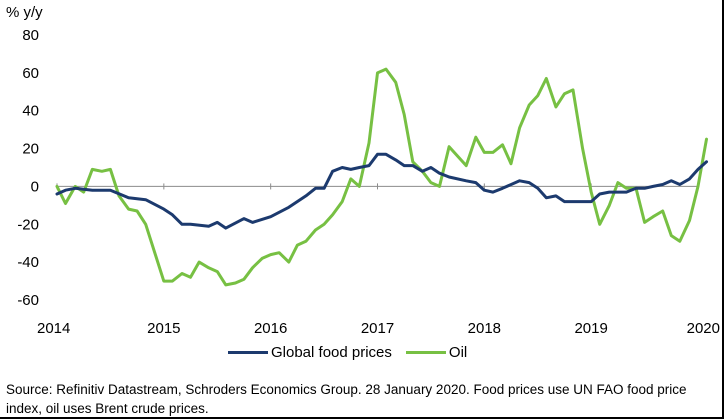 Image resolution: width=724 pixels, height=419 pixels. I want to click on x-tick-label: 2020, so click(703, 328).